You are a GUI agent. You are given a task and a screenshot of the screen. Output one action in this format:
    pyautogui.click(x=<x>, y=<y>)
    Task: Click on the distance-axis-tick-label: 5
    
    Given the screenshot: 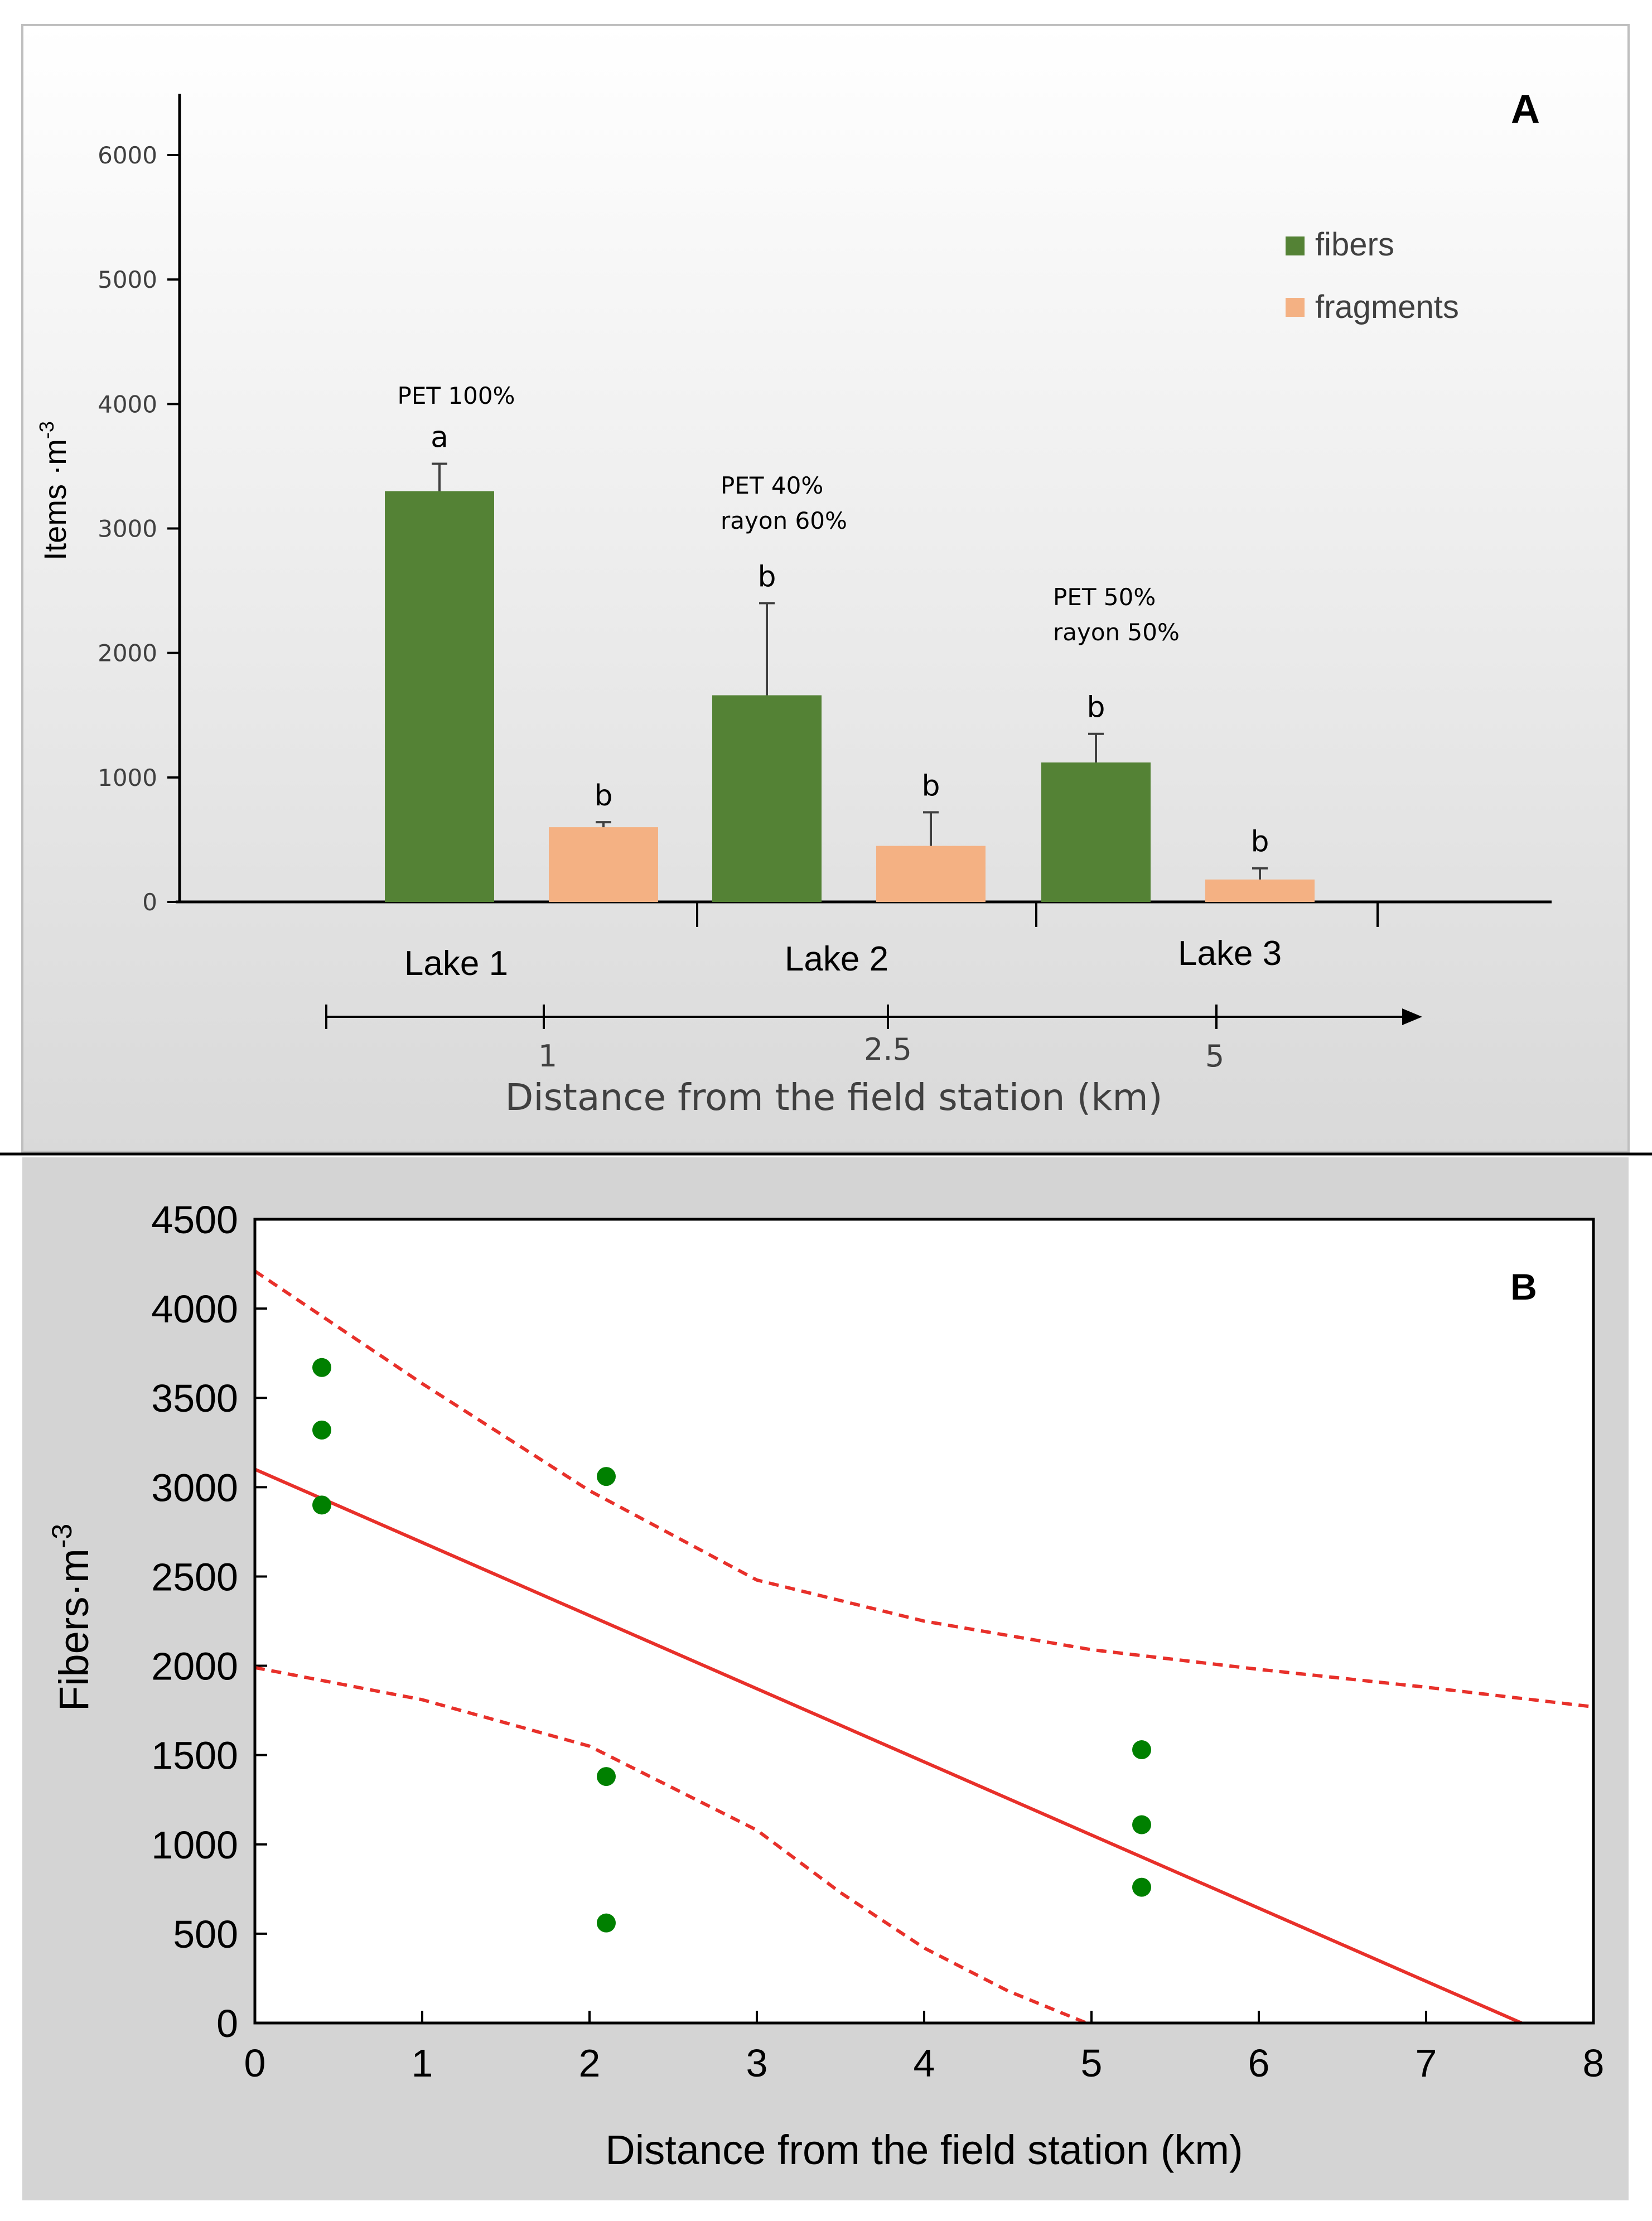 What is the action you would take?
    pyautogui.click(x=1214, y=1056)
    